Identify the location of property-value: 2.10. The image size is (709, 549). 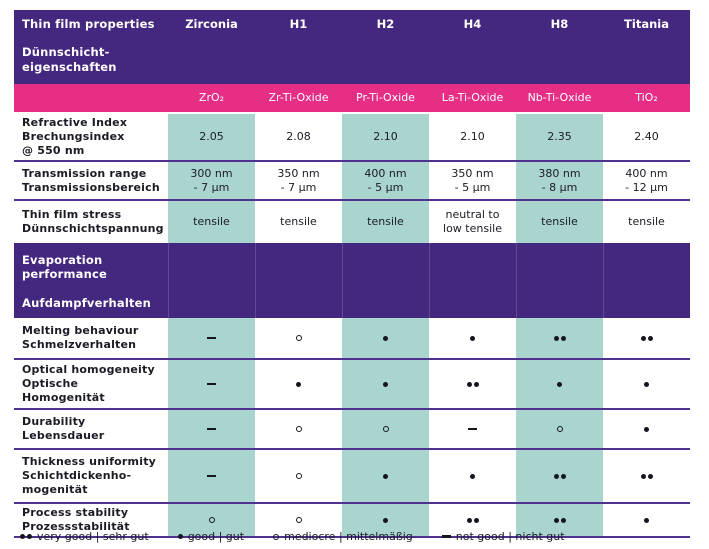
(472, 137).